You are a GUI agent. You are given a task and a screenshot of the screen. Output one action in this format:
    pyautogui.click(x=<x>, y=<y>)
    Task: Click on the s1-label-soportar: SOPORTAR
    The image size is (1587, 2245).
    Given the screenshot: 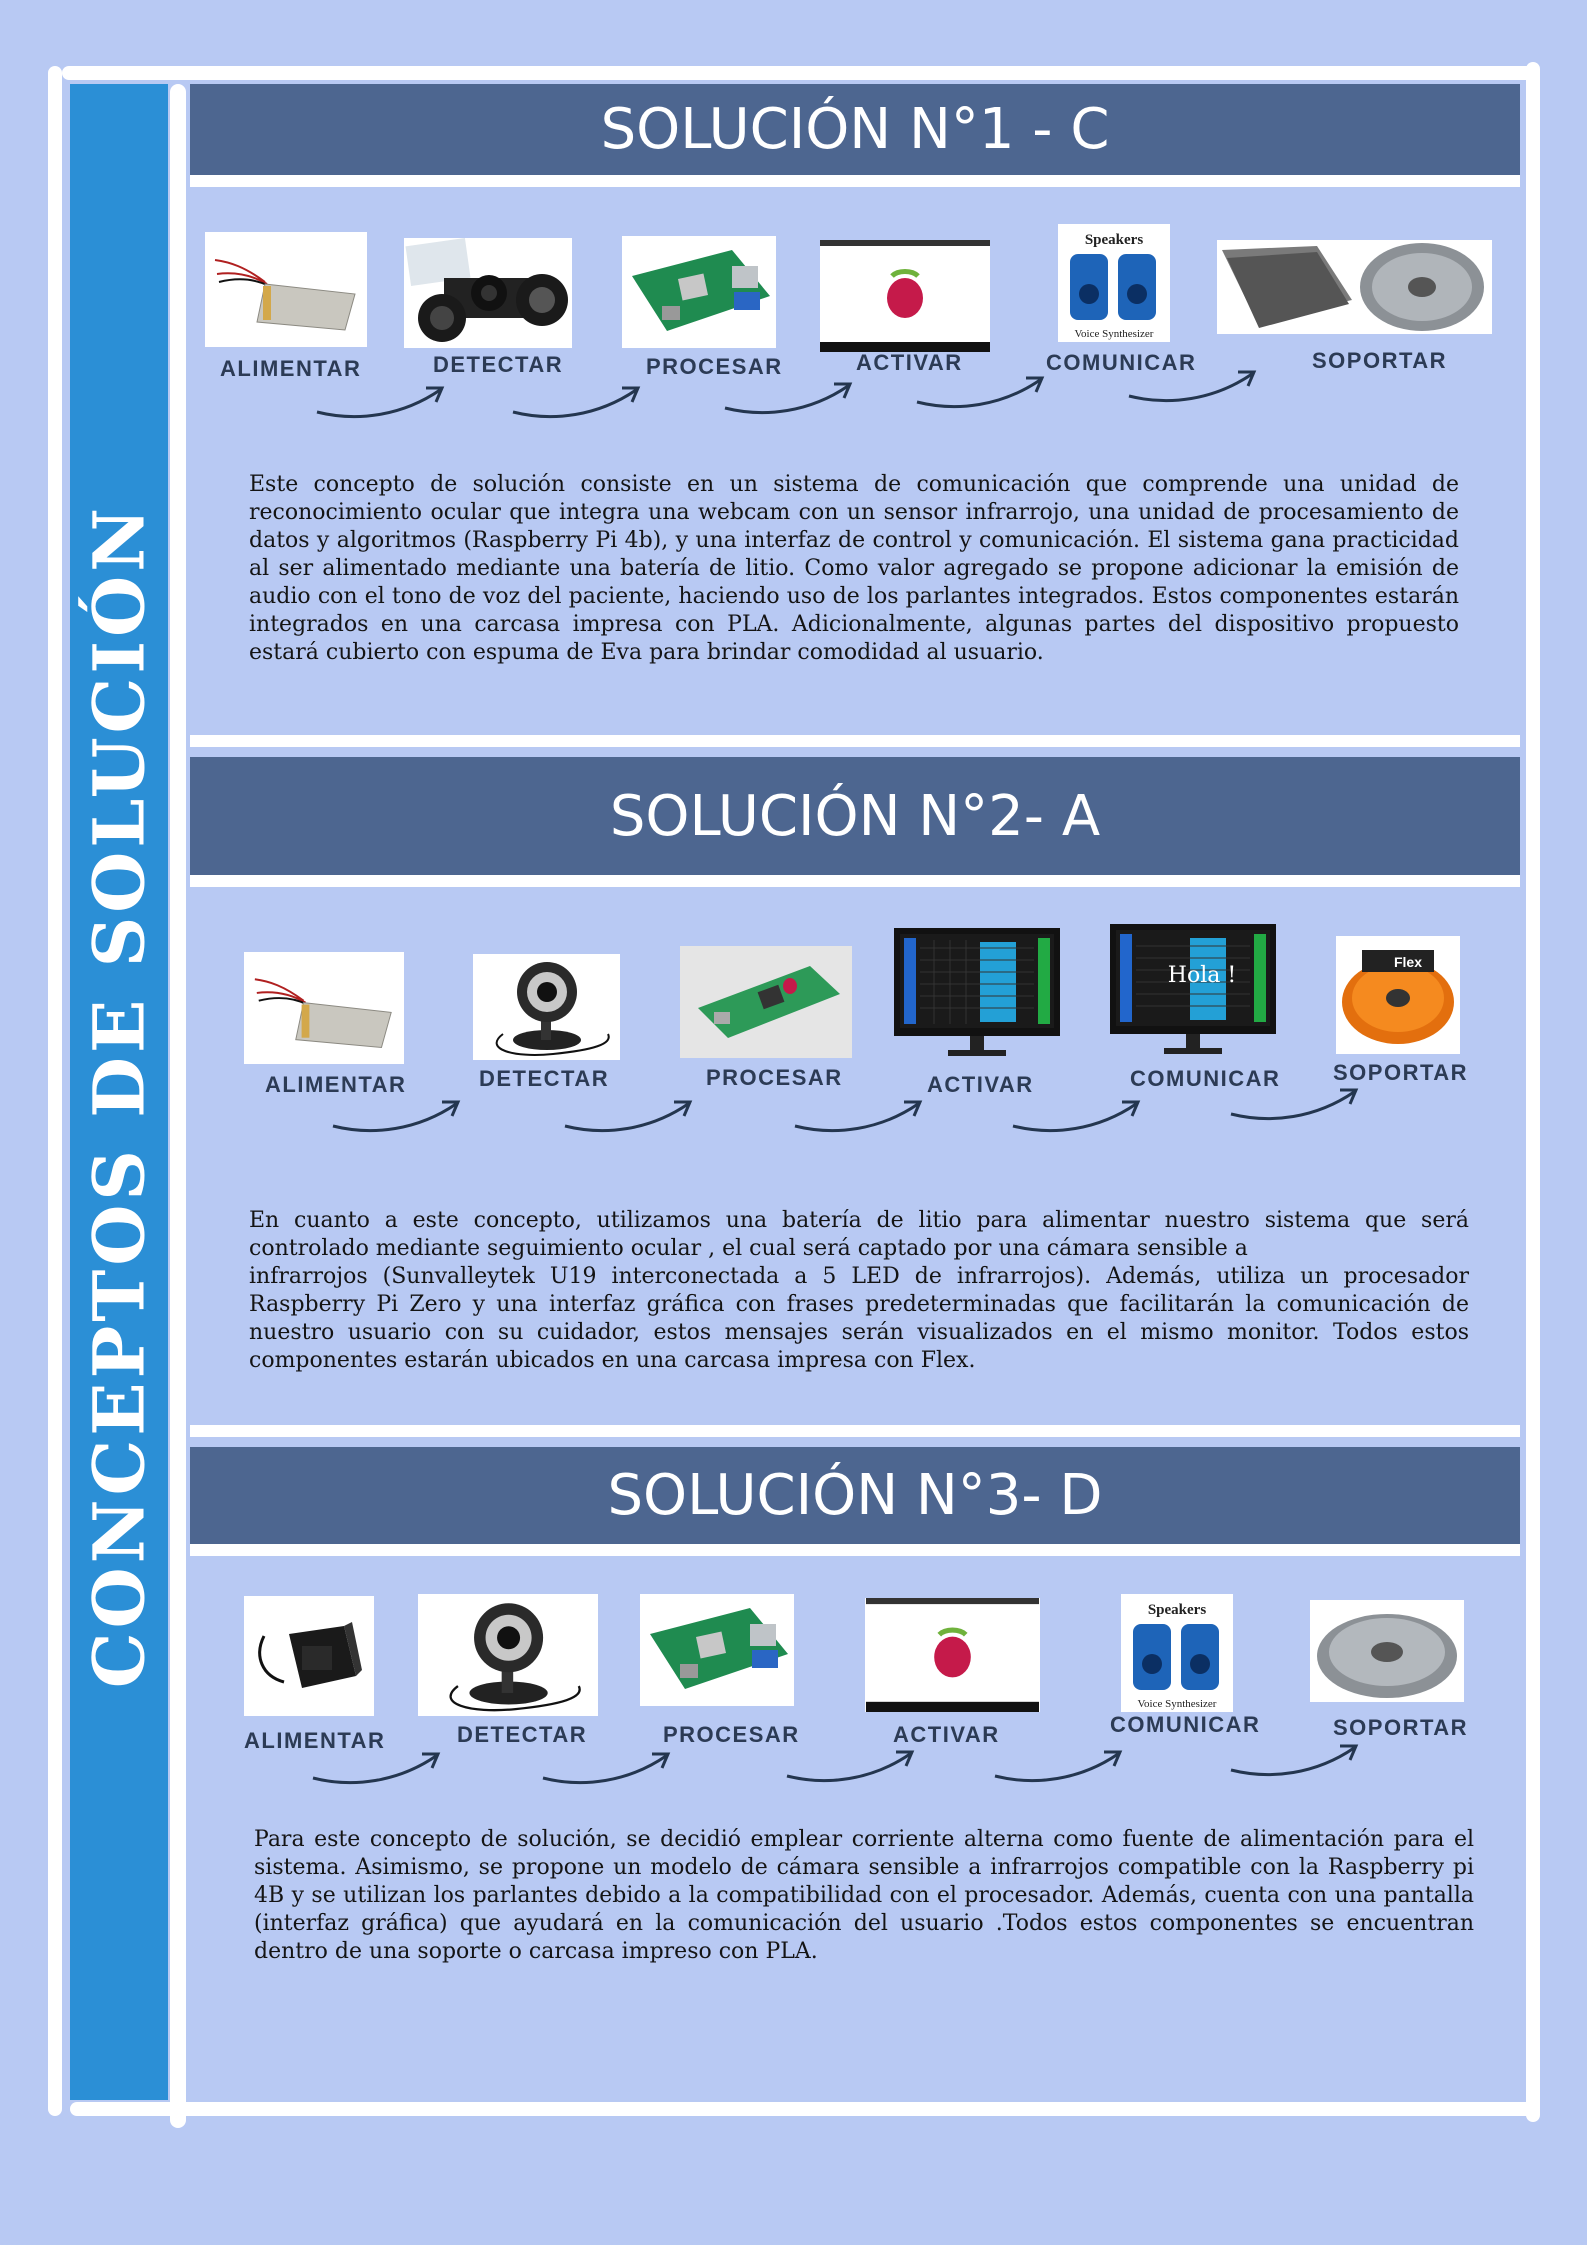 What is the action you would take?
    pyautogui.click(x=1380, y=360)
    